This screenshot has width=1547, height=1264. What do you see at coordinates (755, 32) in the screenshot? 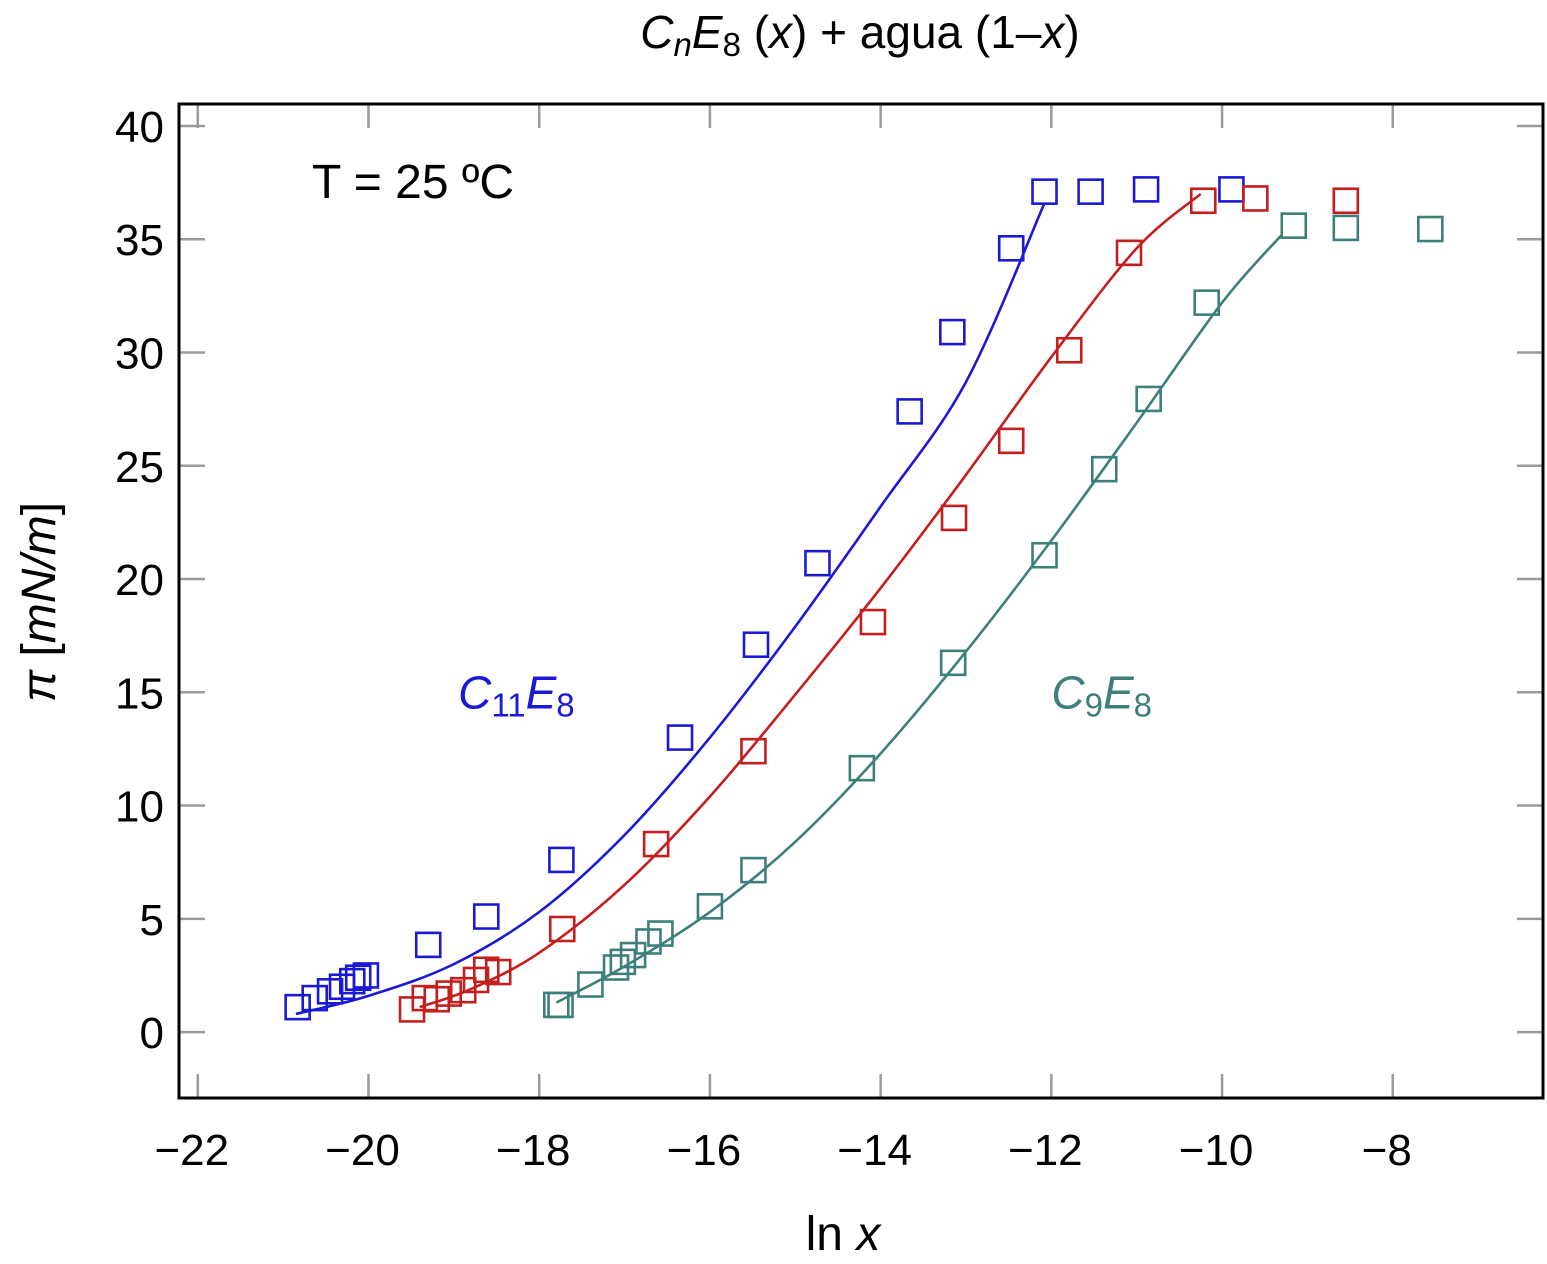
I see `text-part: (` at bounding box center [755, 32].